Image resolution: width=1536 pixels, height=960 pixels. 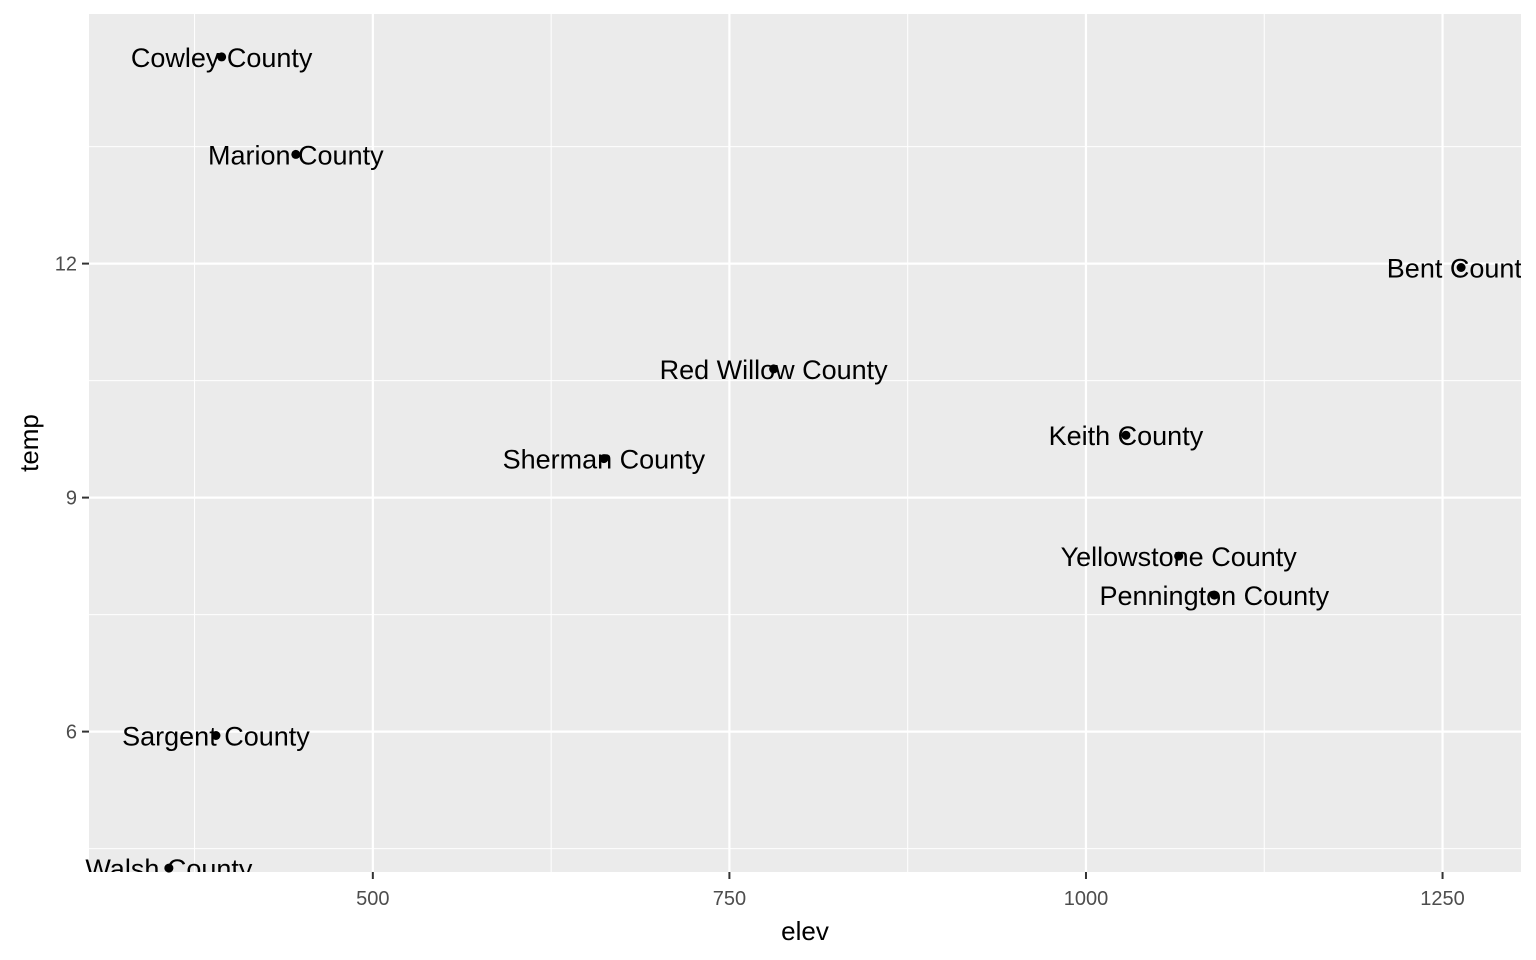 I want to click on point-label: Pennington County, so click(x=1215, y=596).